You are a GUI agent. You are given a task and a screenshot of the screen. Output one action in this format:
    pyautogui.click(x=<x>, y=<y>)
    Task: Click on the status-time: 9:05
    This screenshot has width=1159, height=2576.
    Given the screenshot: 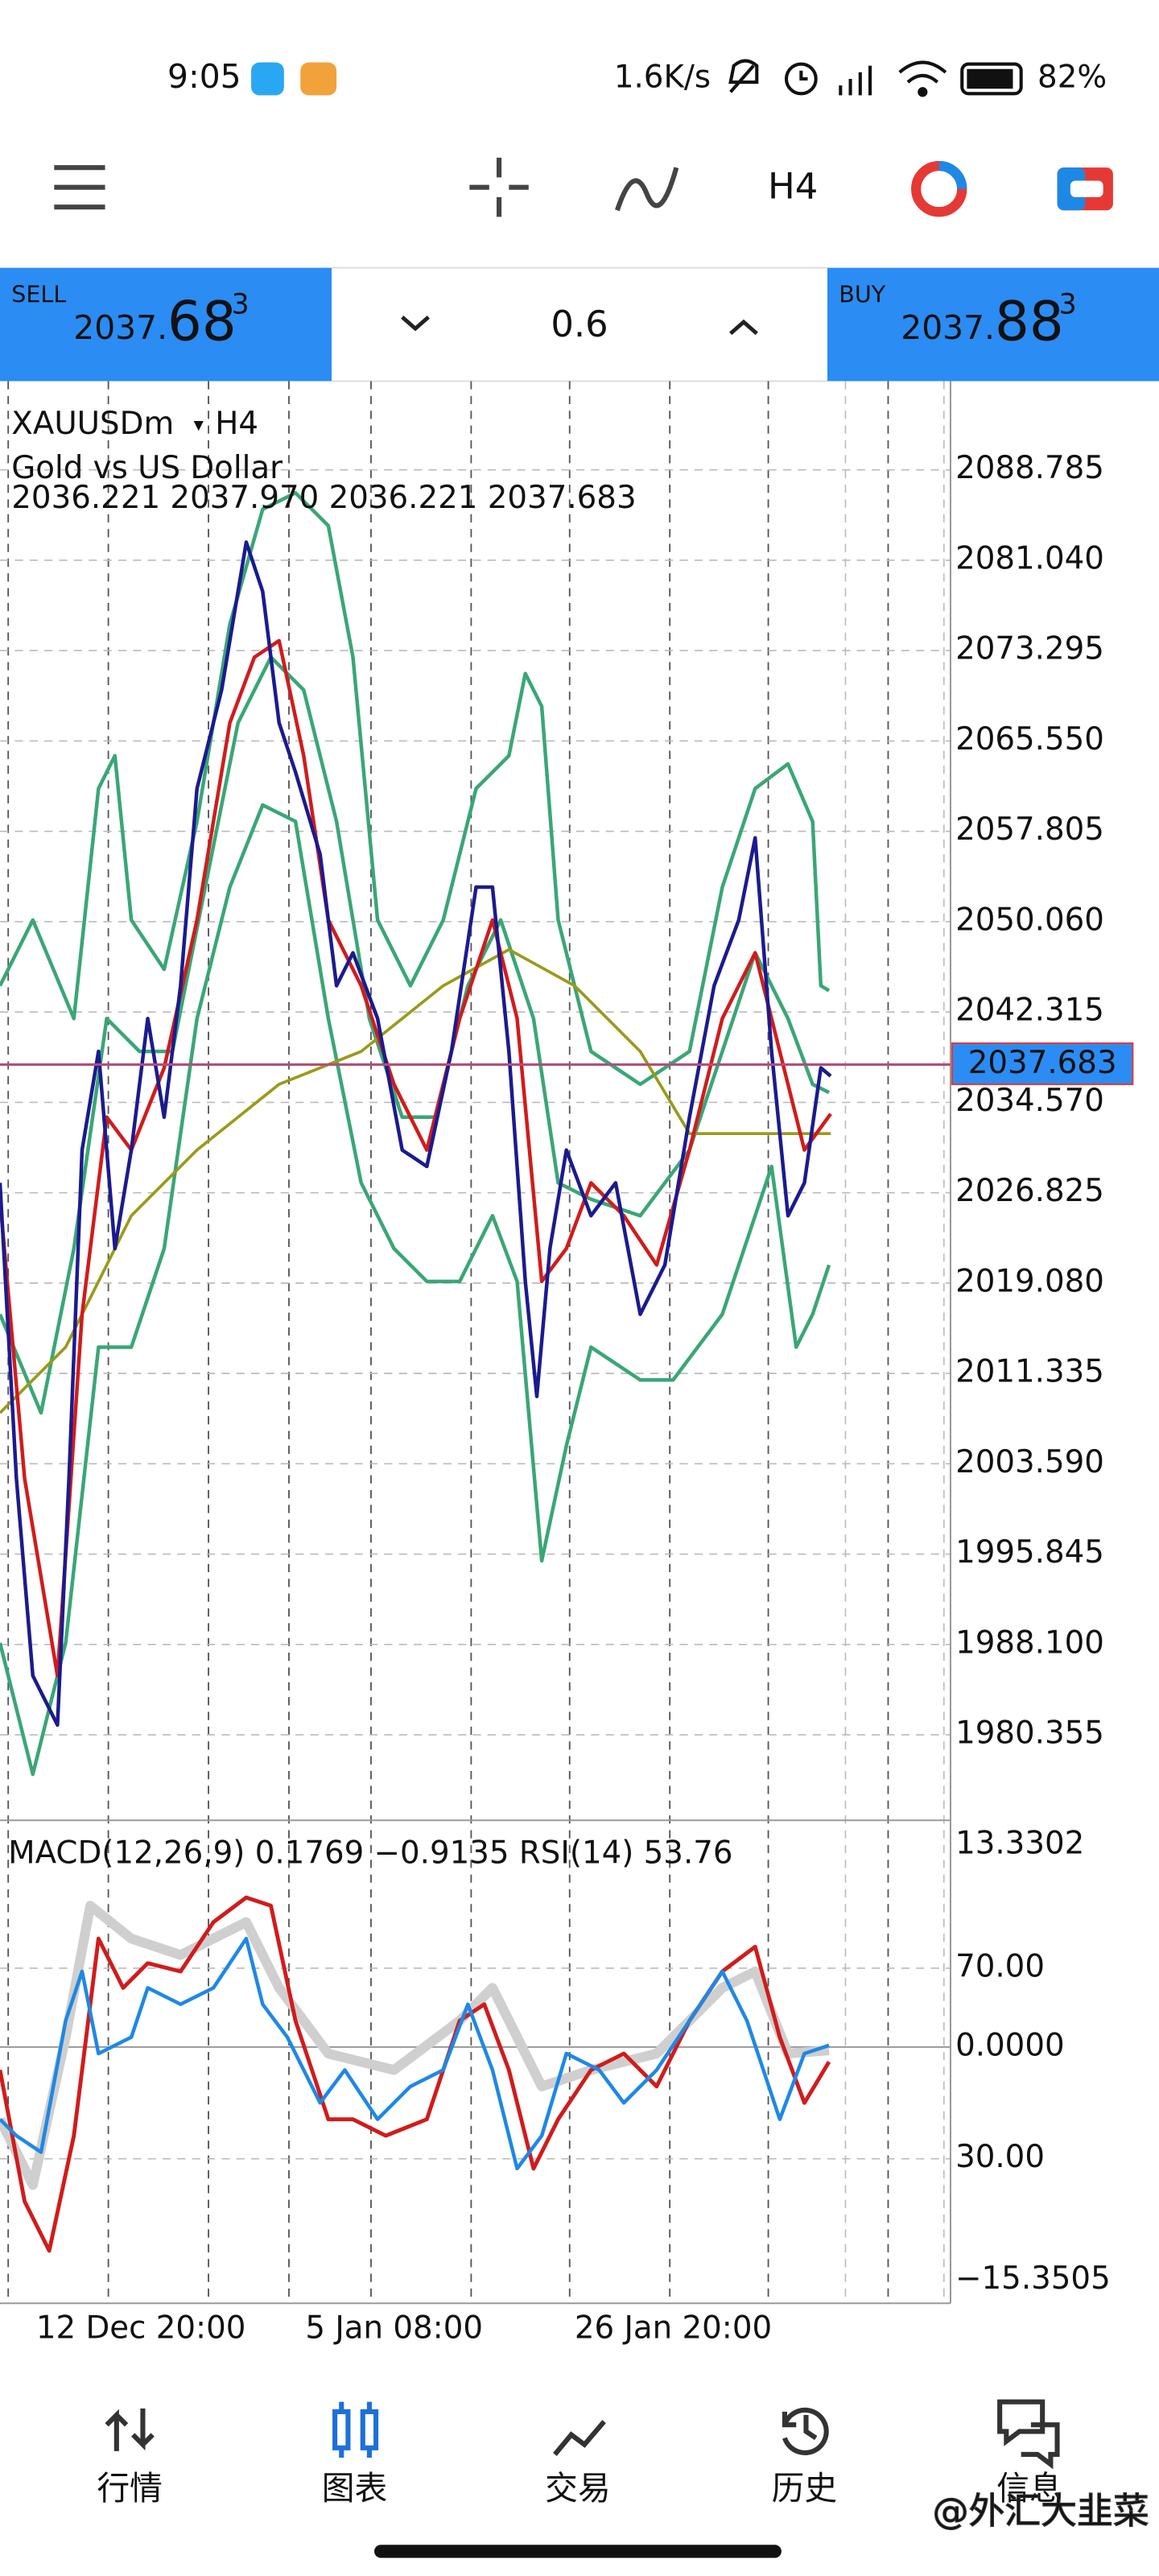 What is the action you would take?
    pyautogui.click(x=204, y=76)
    